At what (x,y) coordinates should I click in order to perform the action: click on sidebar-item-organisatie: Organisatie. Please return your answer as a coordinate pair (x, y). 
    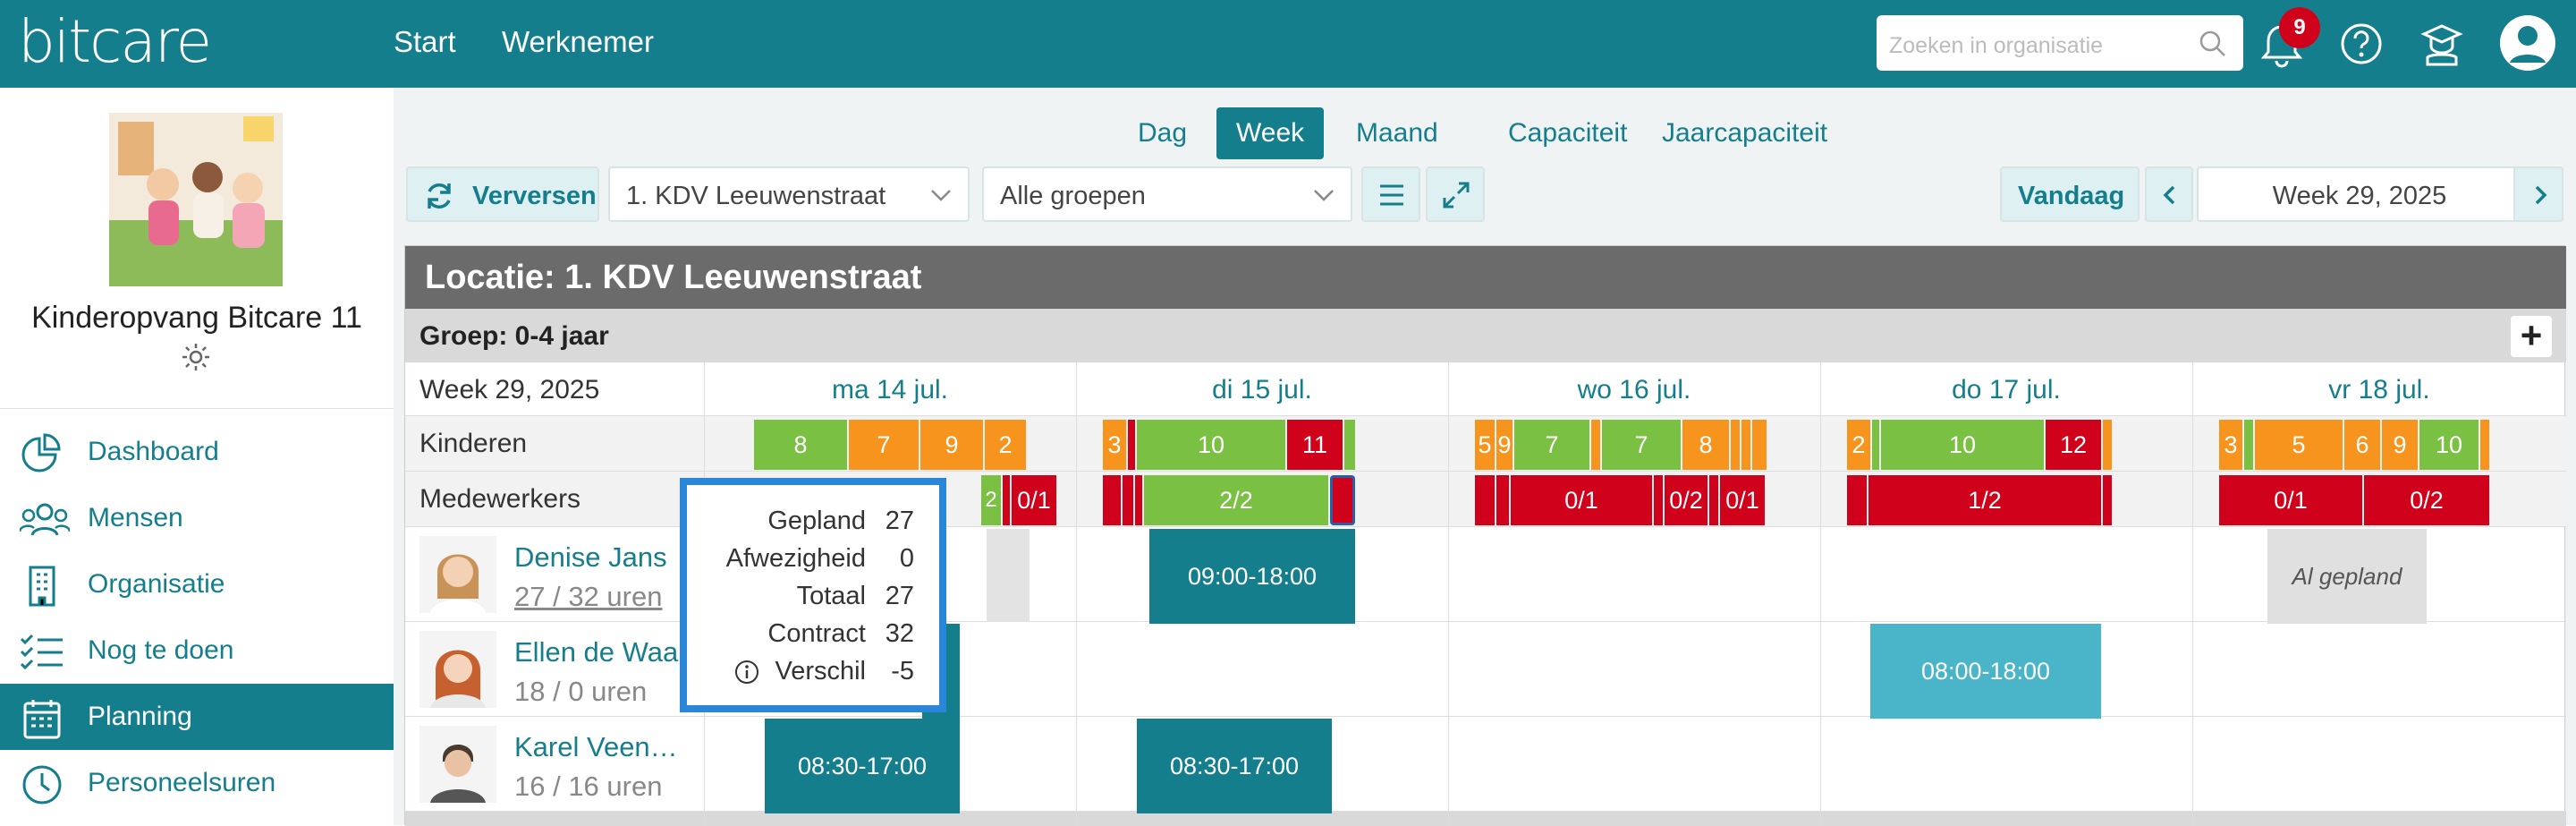
    Looking at the image, I should click on (197, 584).